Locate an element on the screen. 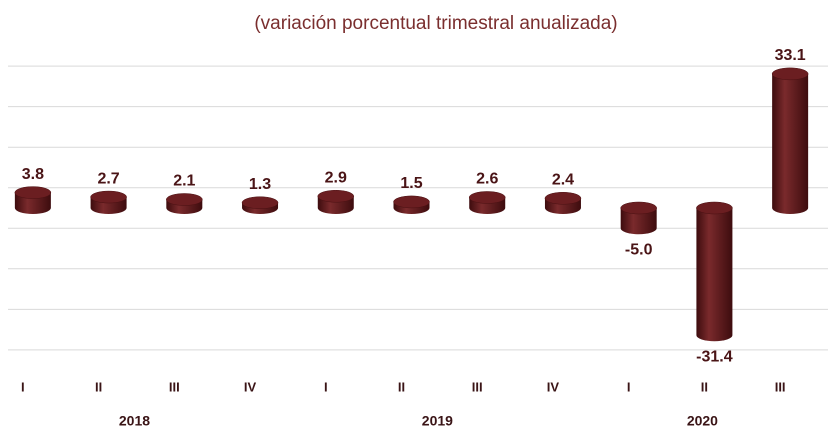  value-label: -5.0 is located at coordinates (639, 249).